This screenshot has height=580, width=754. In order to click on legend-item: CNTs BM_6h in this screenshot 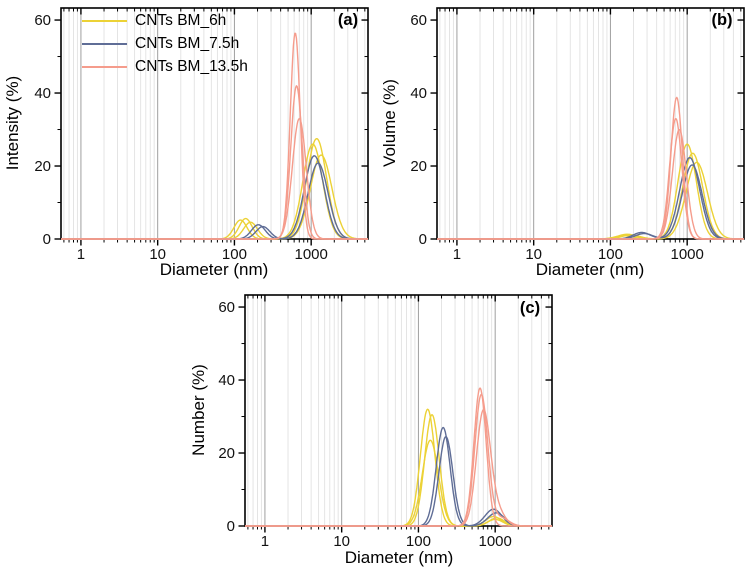, I will do `click(165, 20)`.